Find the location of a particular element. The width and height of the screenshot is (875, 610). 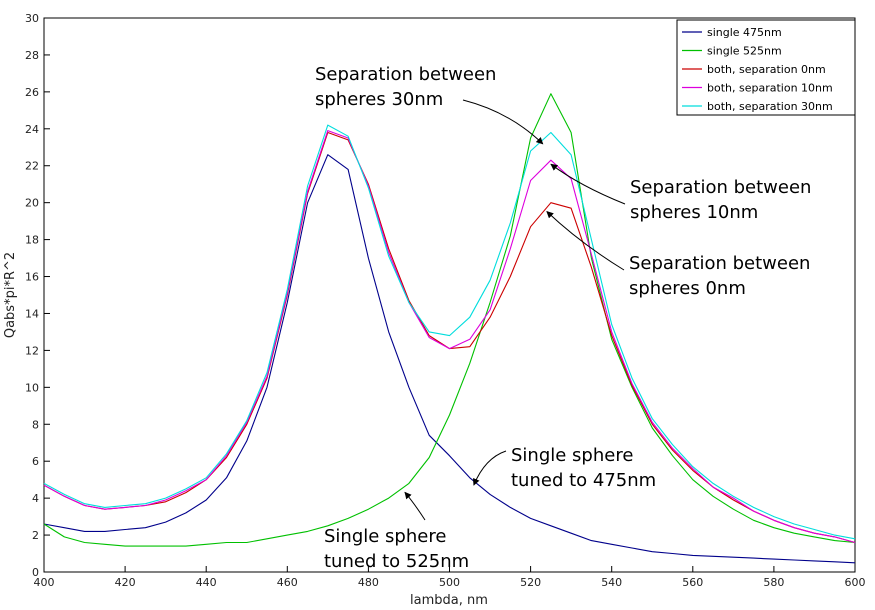

legend-label: both, separation 30nm is located at coordinates (770, 106).